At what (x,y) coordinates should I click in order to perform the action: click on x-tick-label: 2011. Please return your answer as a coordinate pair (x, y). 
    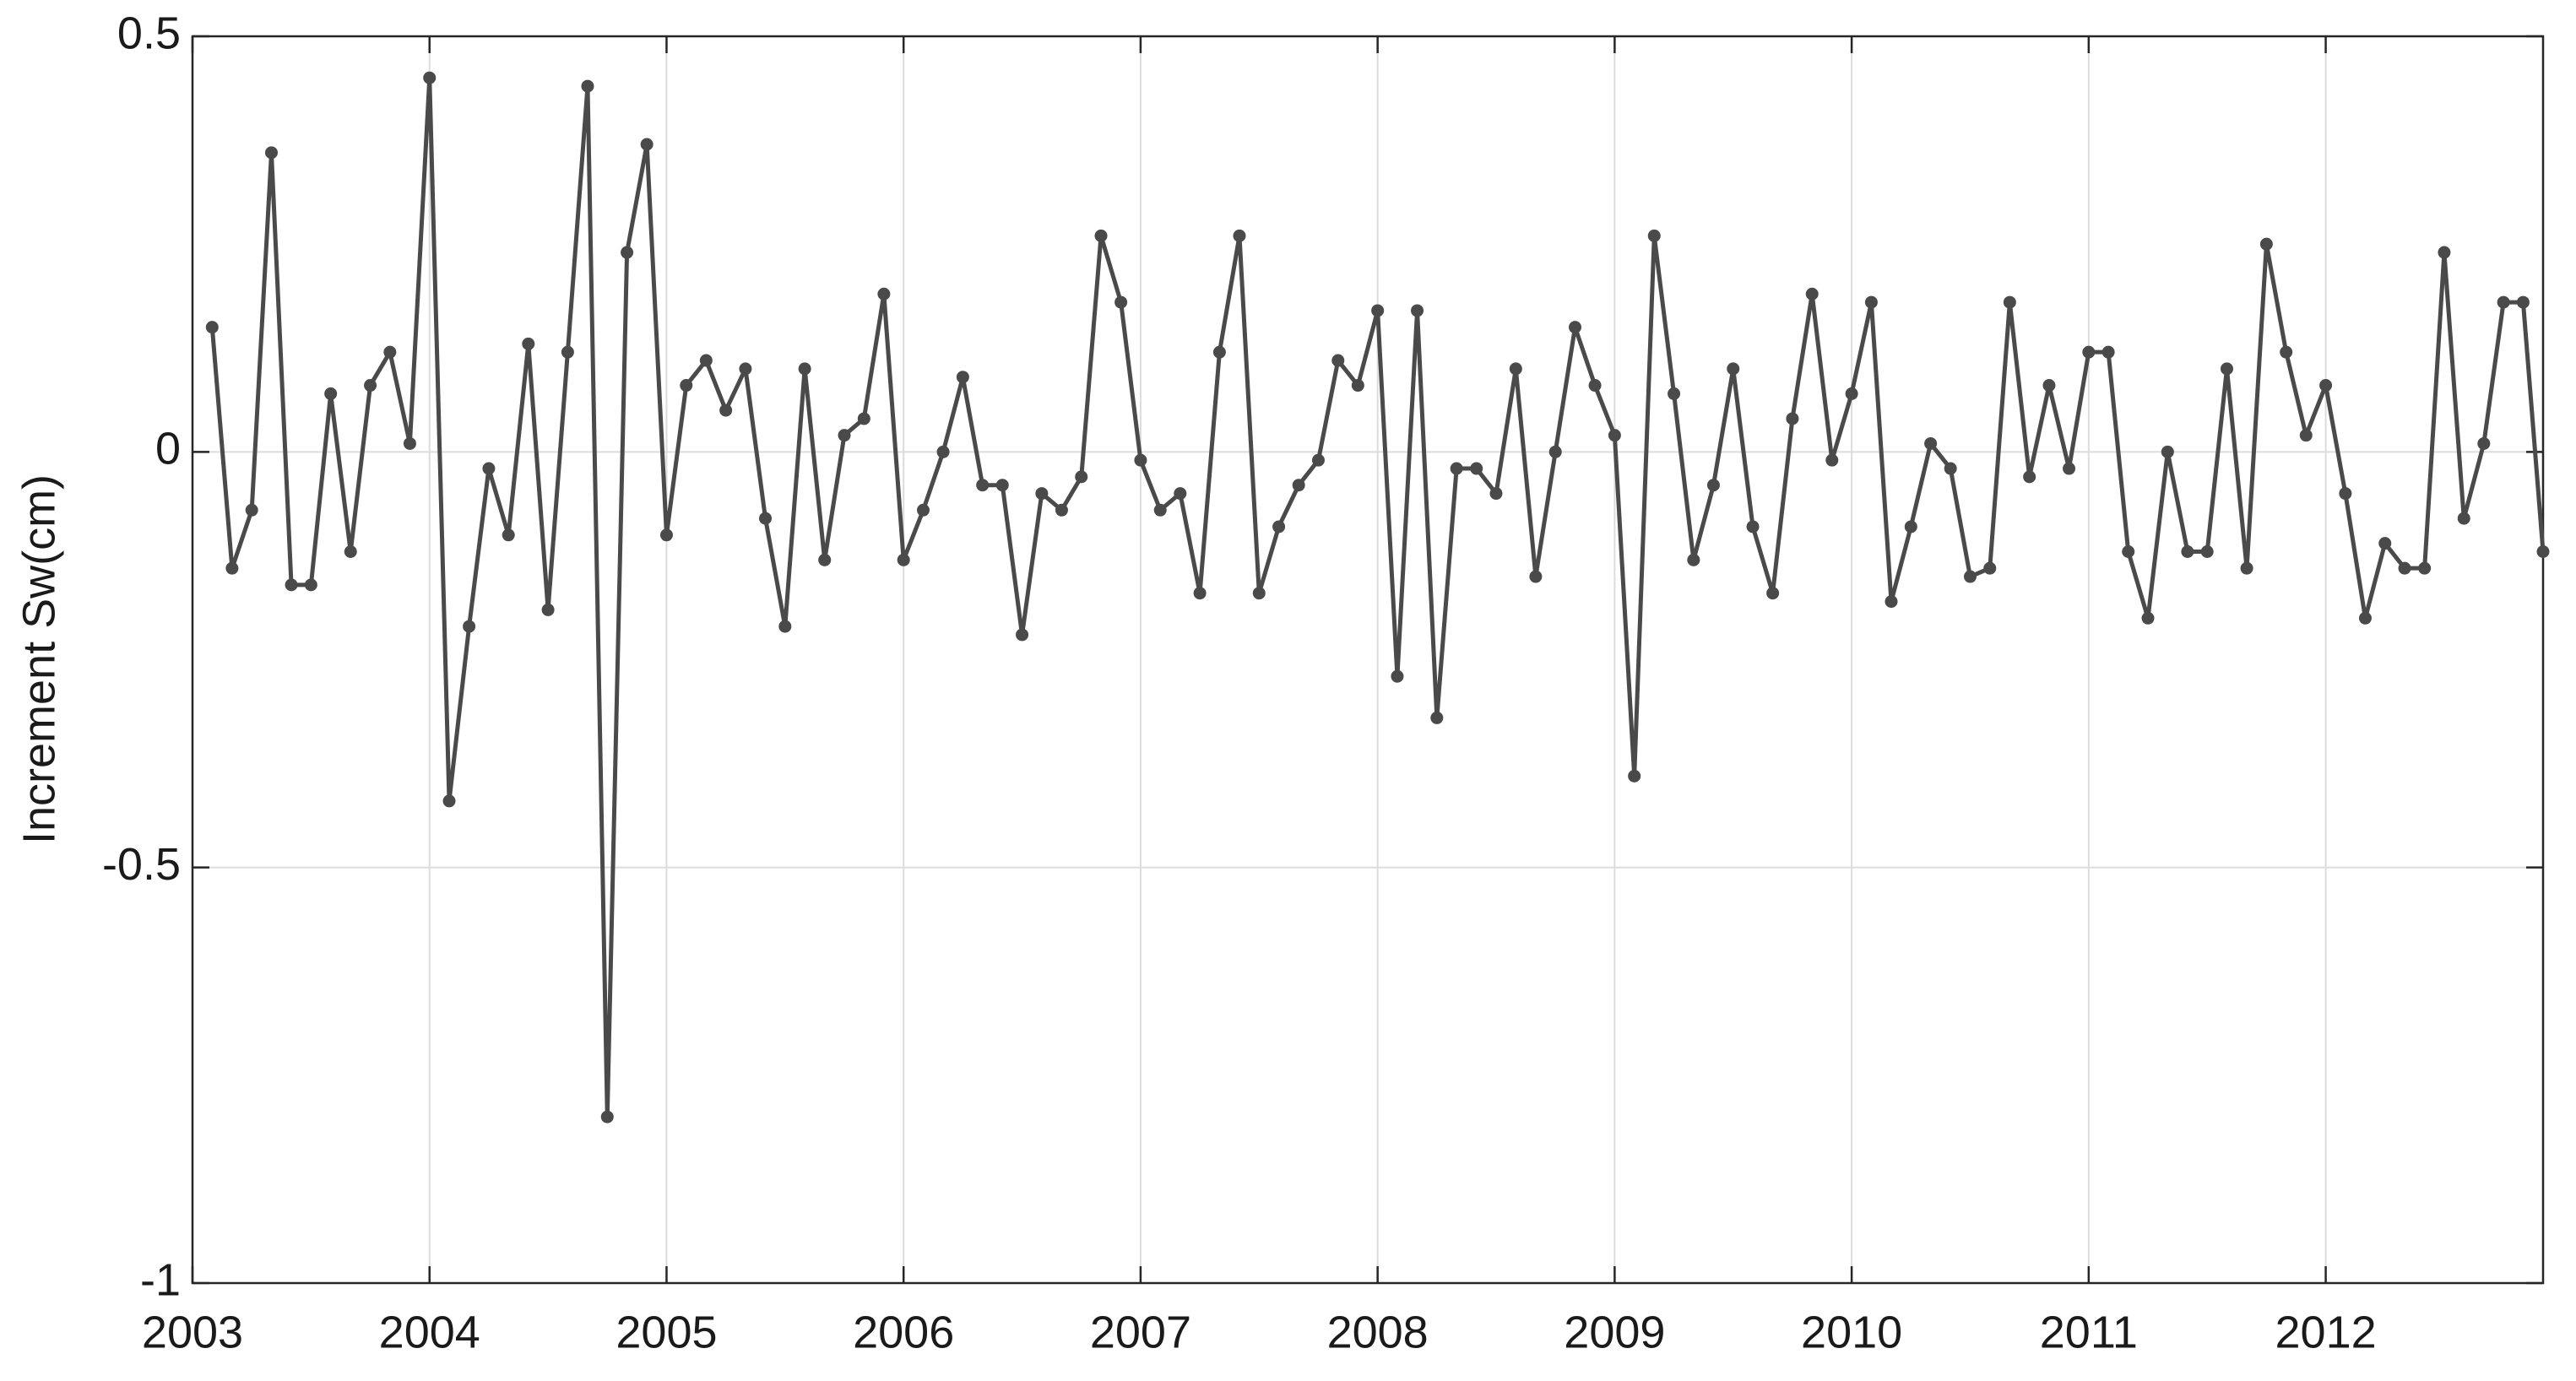
    Looking at the image, I should click on (2089, 1332).